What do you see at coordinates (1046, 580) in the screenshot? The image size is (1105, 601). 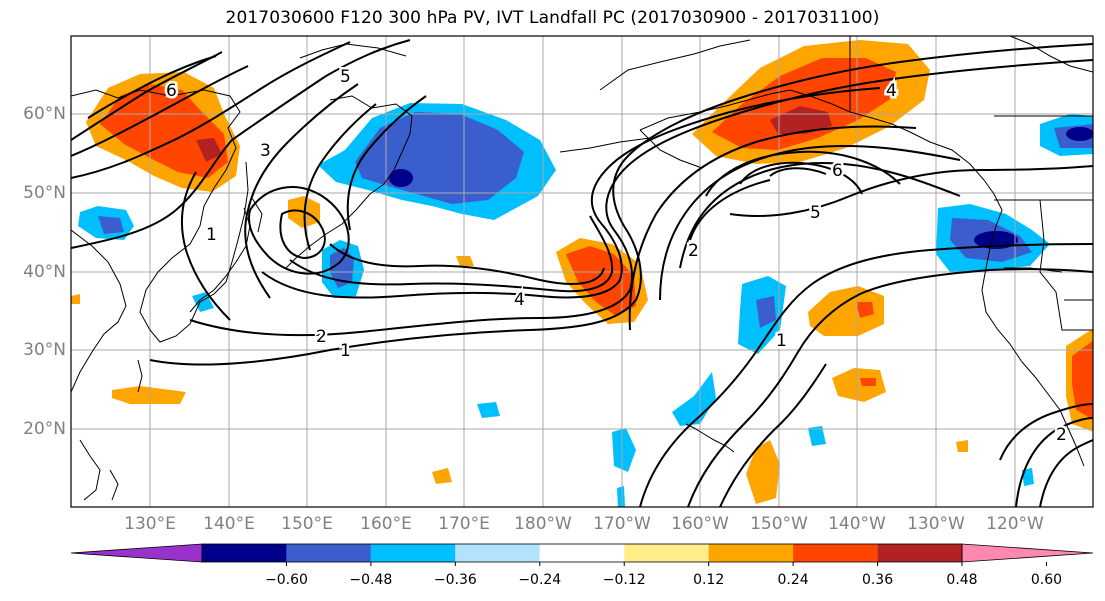 I see `colorbar-tick-label: 0.60` at bounding box center [1046, 580].